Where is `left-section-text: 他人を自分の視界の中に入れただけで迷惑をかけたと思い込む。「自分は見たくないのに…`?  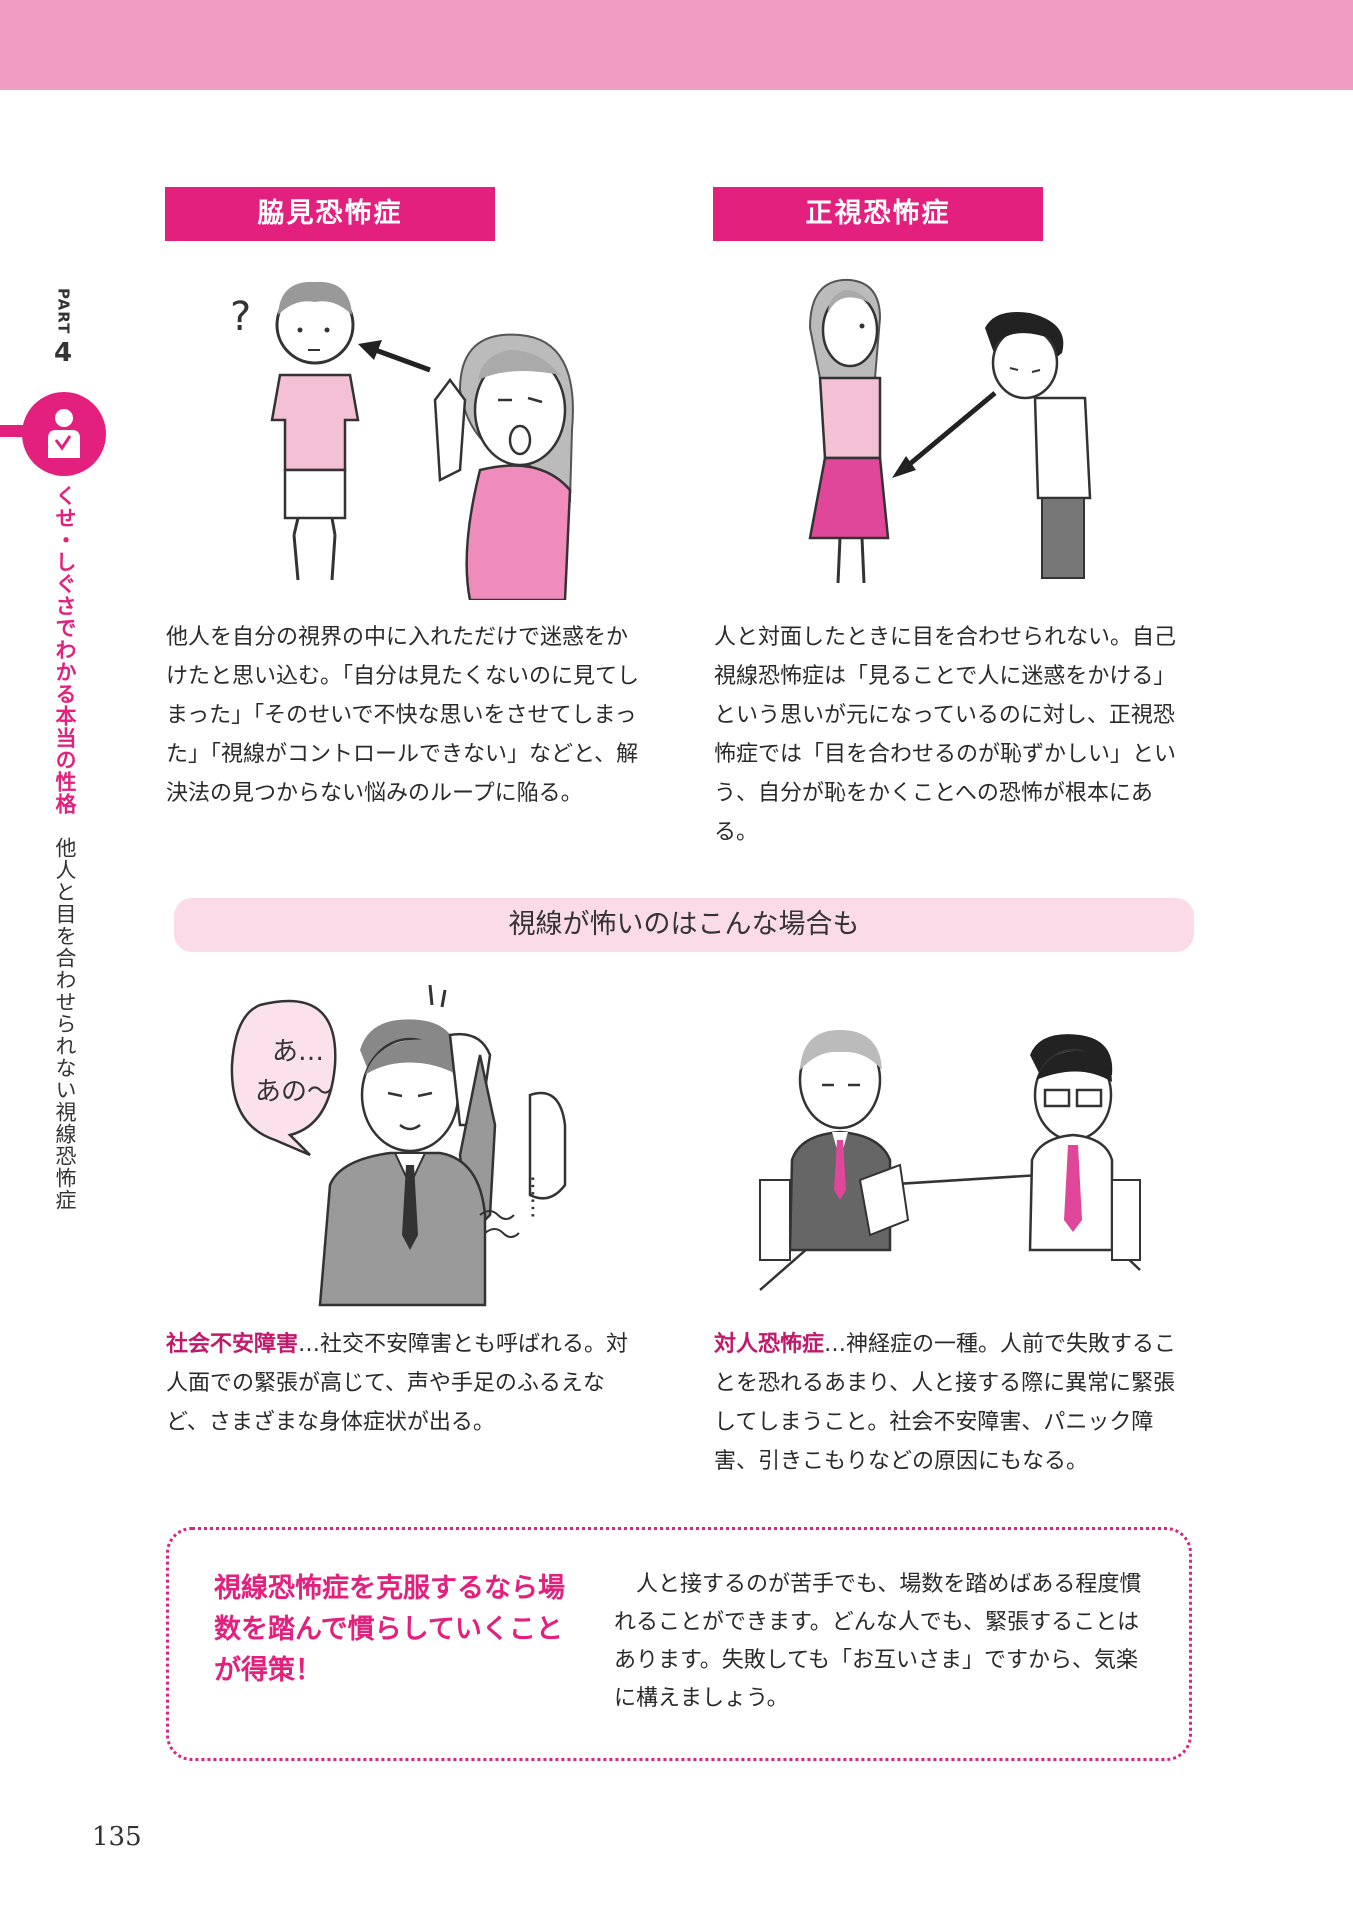 left-section-text: 他人を自分の視界の中に入れただけで迷惑をかけたと思い込む。「自分は見たくないのに… is located at coordinates (403, 715).